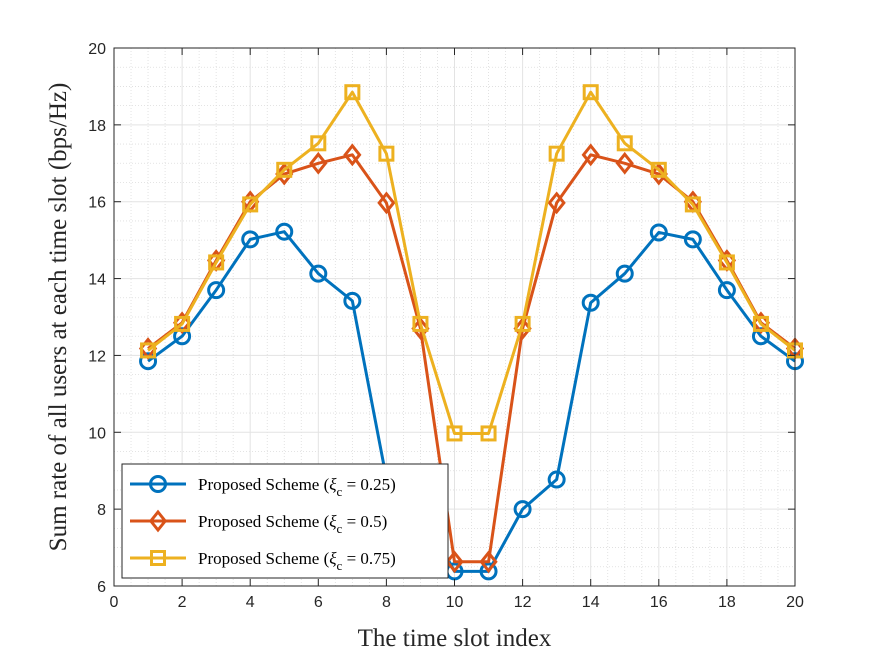  What do you see at coordinates (659, 602) in the screenshot?
I see `x-tick-label: 16` at bounding box center [659, 602].